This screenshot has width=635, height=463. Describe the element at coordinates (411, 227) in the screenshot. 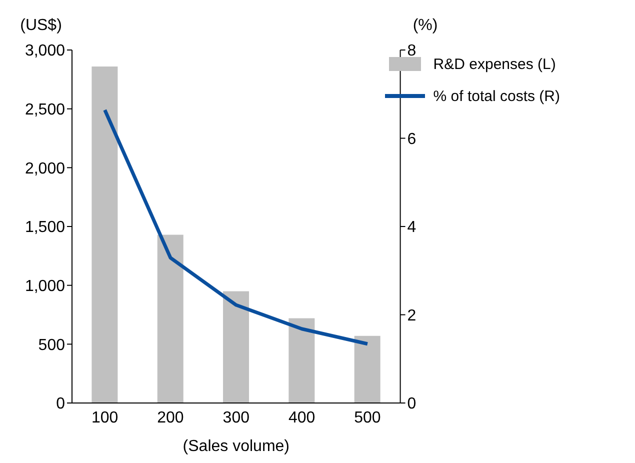

I see `y2-tick-label: 4` at that location.